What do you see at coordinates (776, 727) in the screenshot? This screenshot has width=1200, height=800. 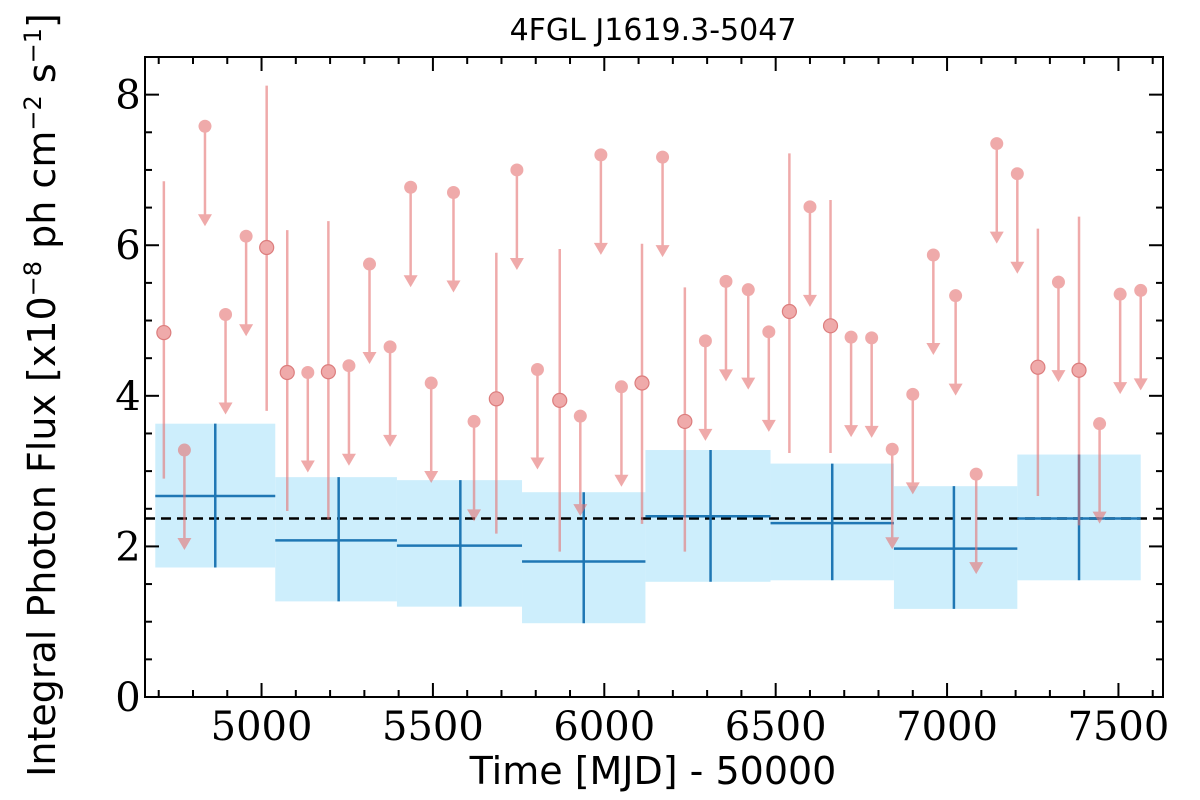 I see `x-tick-label: 6500` at bounding box center [776, 727].